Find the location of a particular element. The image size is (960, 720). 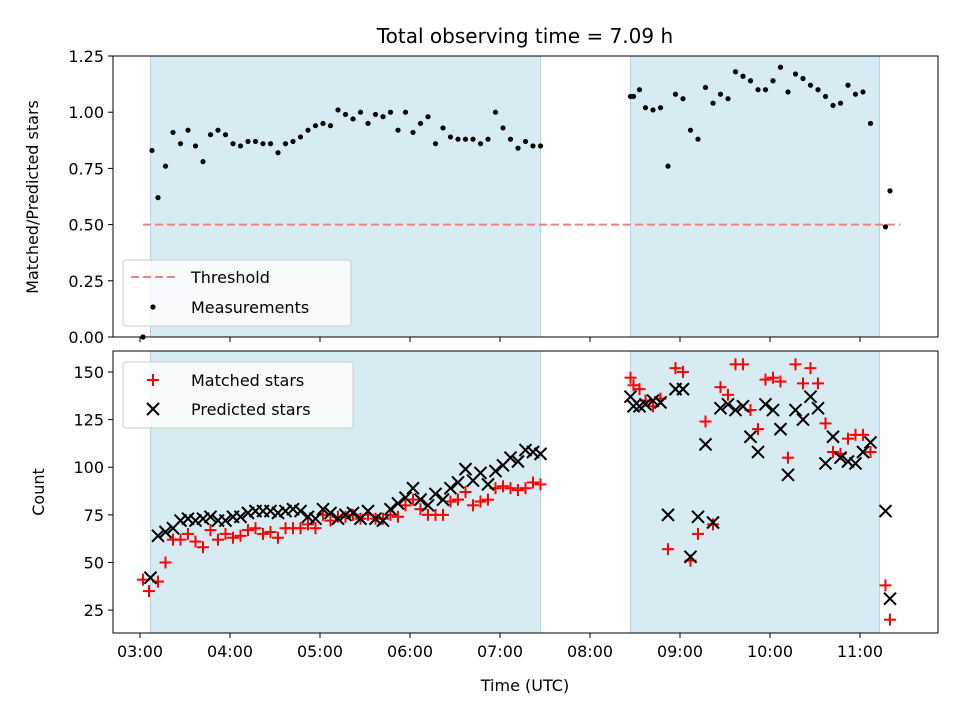

bottom-legend: Matched stars Predicted stars is located at coordinates (238, 395).